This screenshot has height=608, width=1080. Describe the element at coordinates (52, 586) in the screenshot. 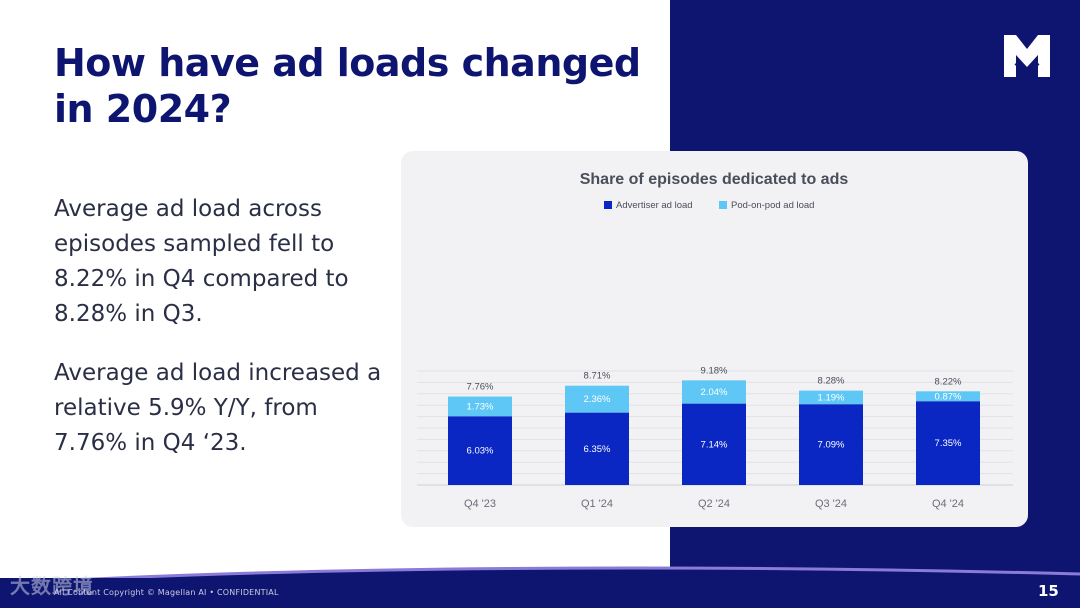

I see `watermark: 大数跨境` at that location.